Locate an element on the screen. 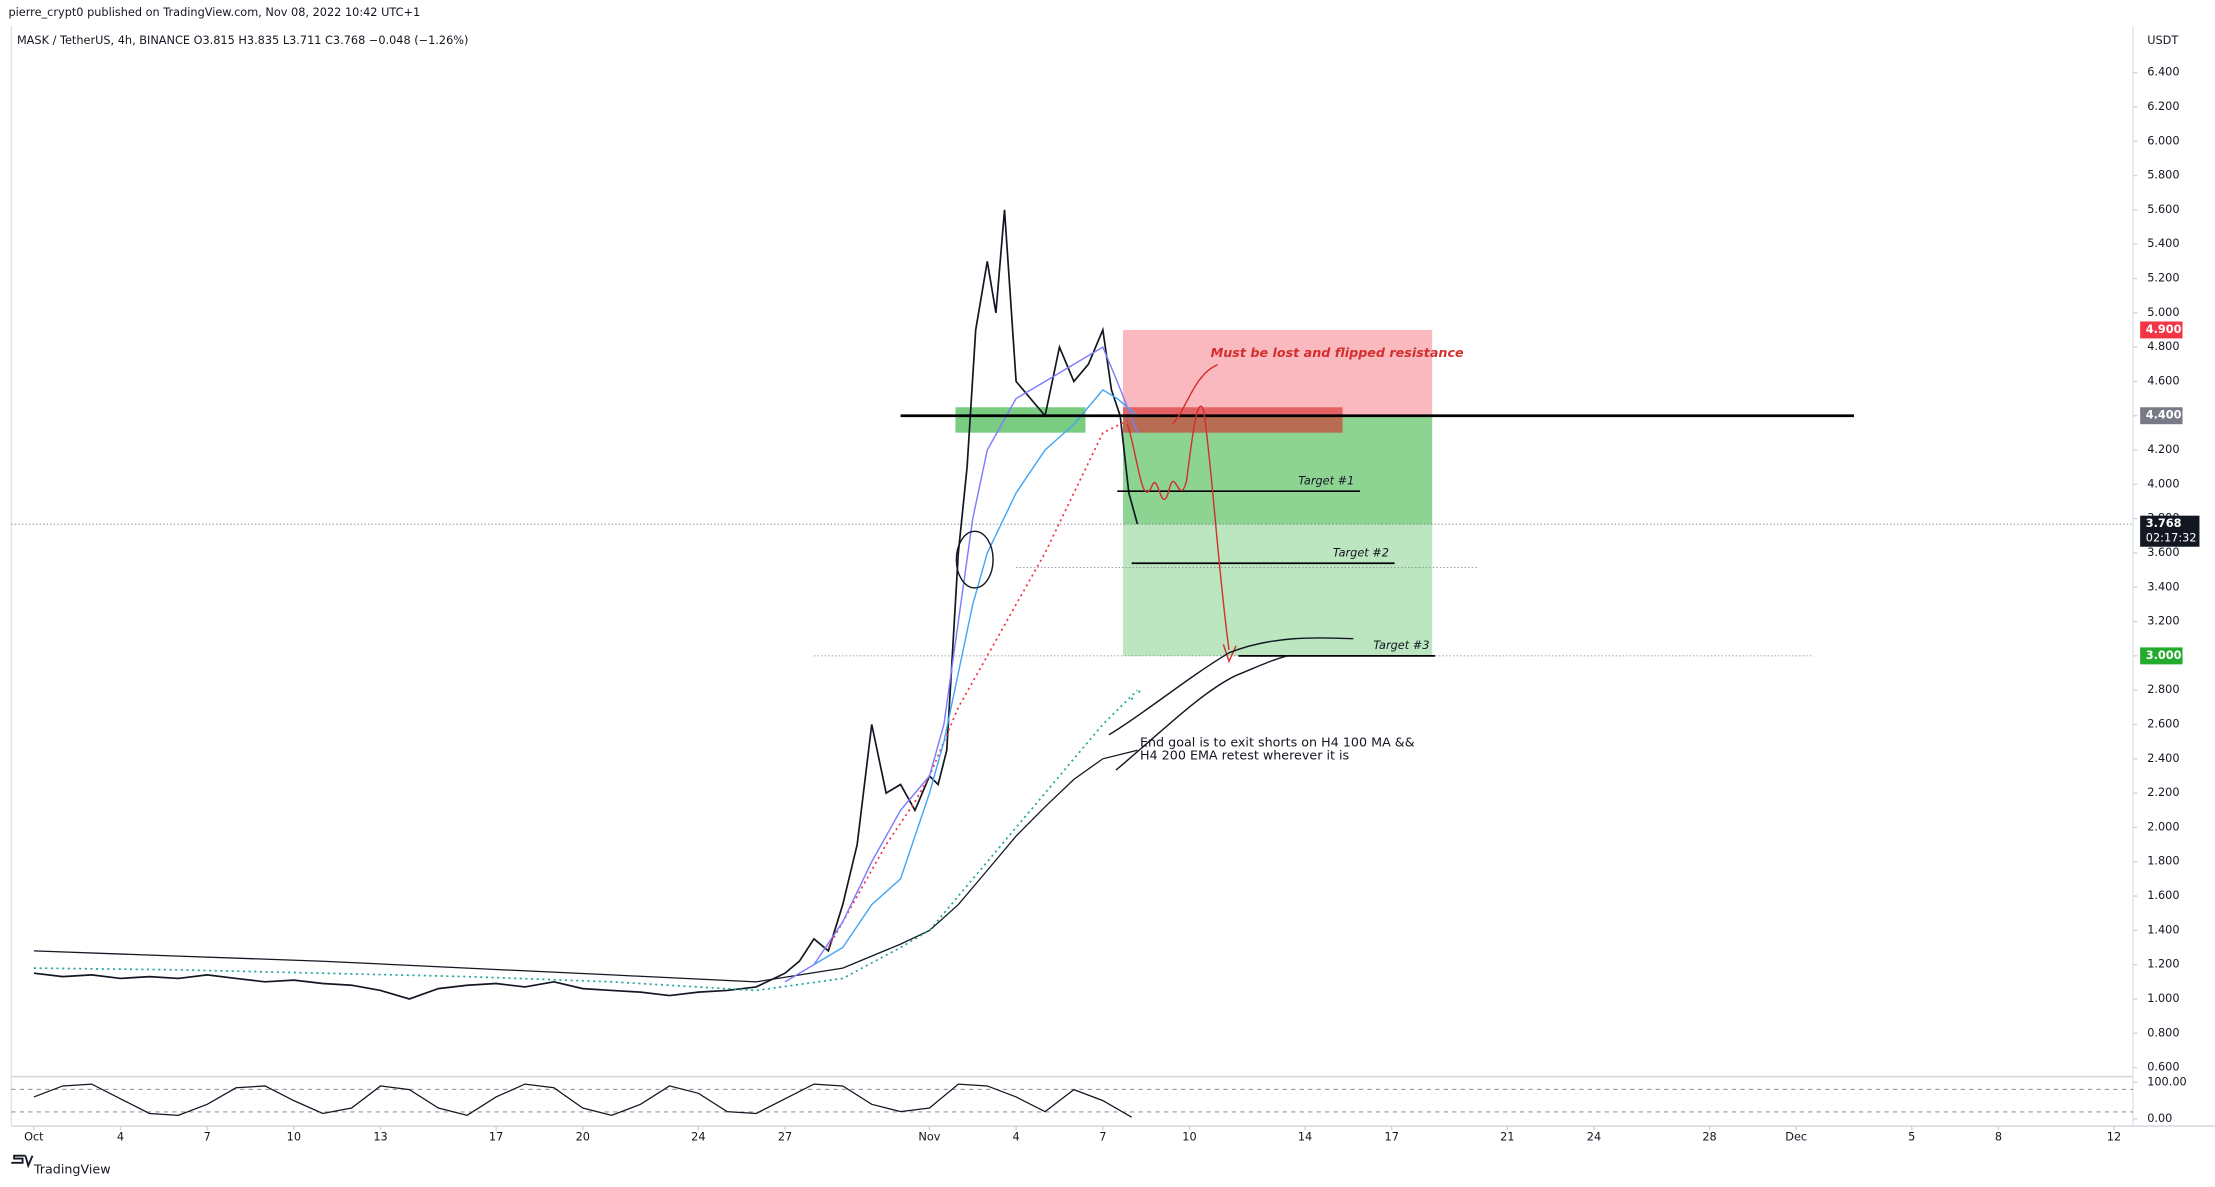 The width and height of the screenshot is (2215, 1187). currency: USDT is located at coordinates (2162, 40).